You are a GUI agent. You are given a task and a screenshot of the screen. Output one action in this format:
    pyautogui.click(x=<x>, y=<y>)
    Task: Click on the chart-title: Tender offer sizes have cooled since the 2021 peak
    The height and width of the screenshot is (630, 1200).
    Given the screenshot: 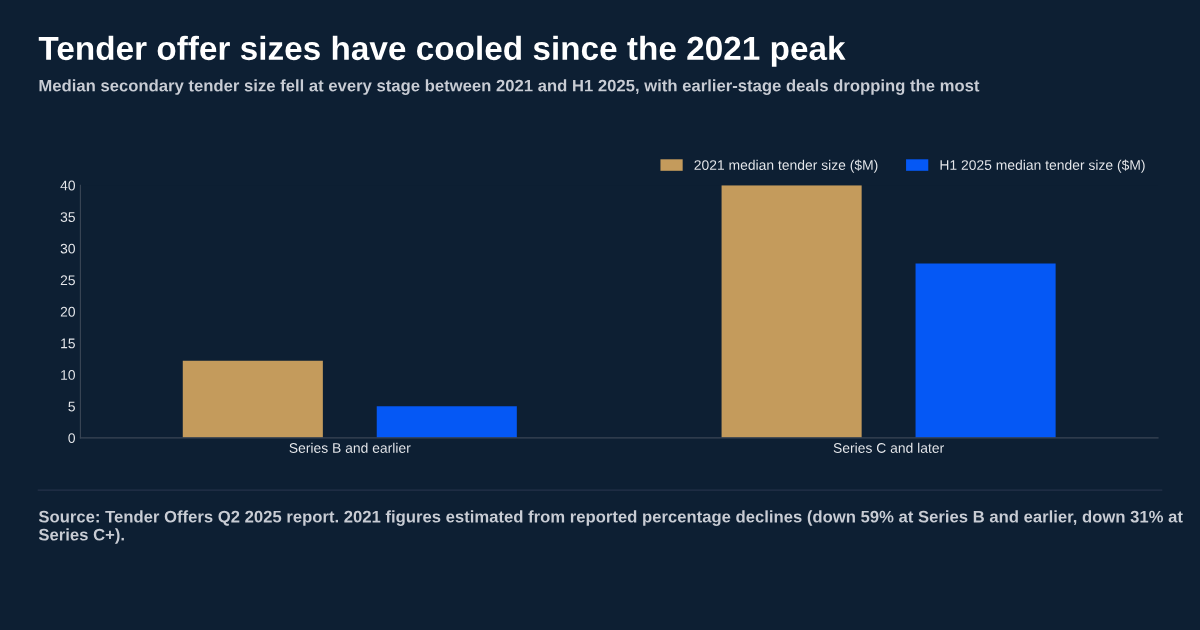 What is the action you would take?
    pyautogui.click(x=442, y=51)
    